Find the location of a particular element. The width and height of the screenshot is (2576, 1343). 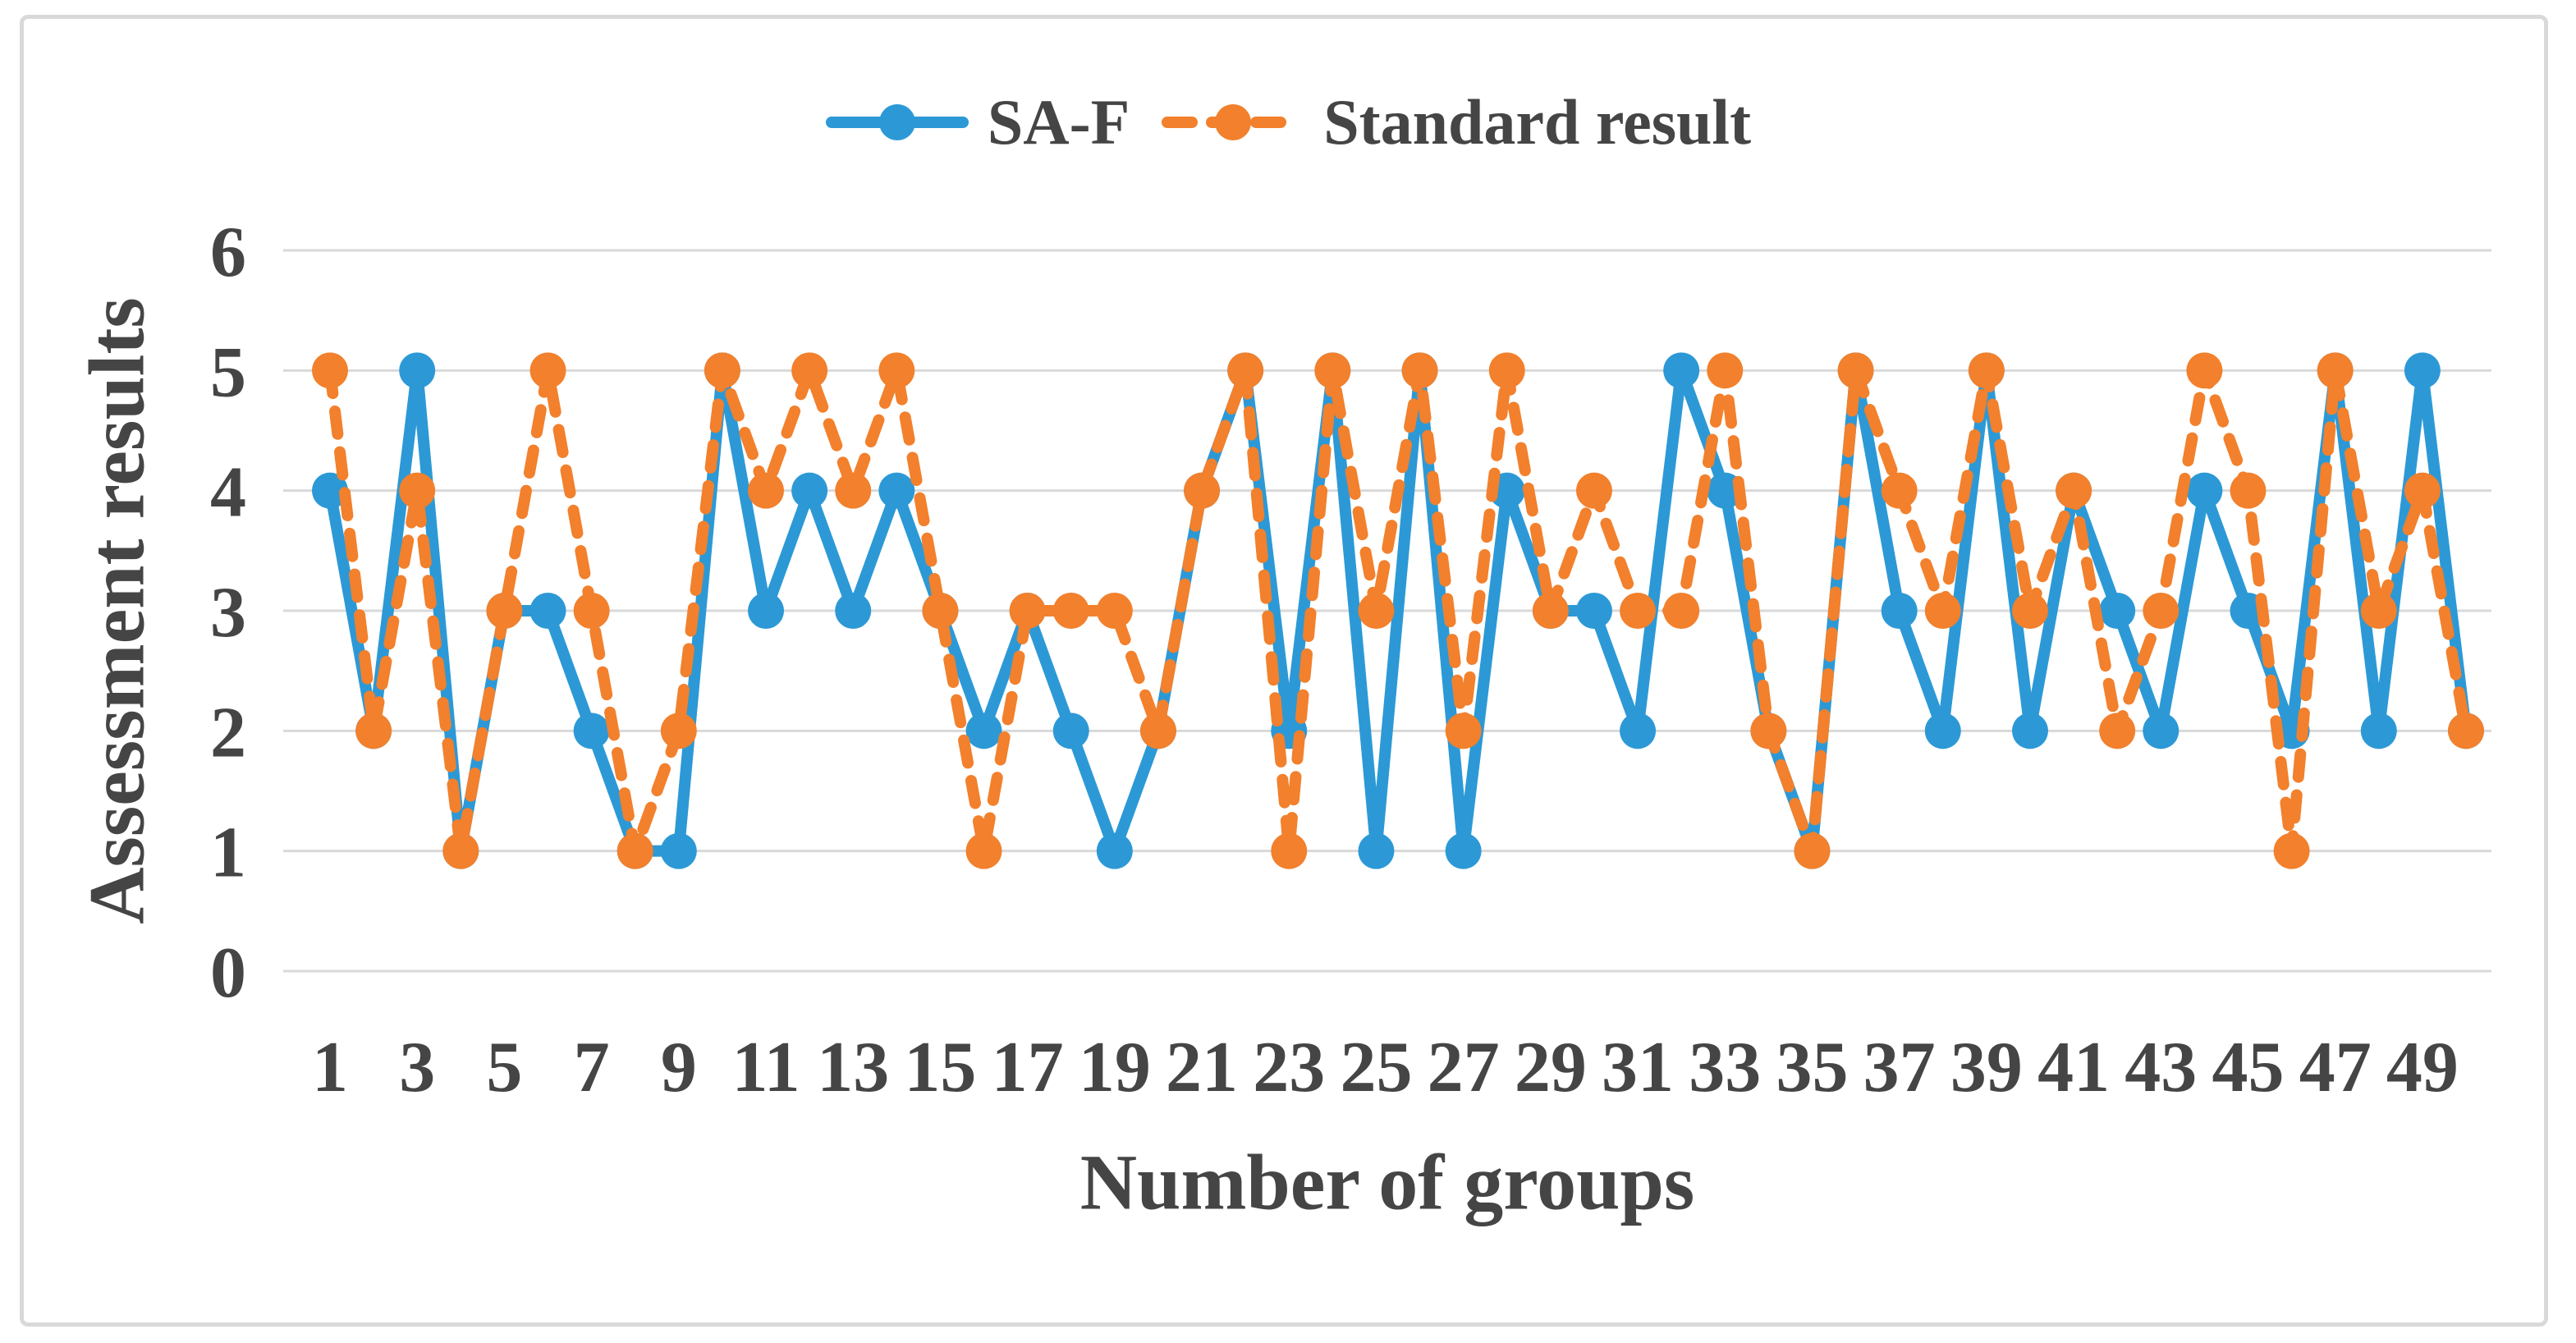

y-tick-label: 5 is located at coordinates (228, 372).